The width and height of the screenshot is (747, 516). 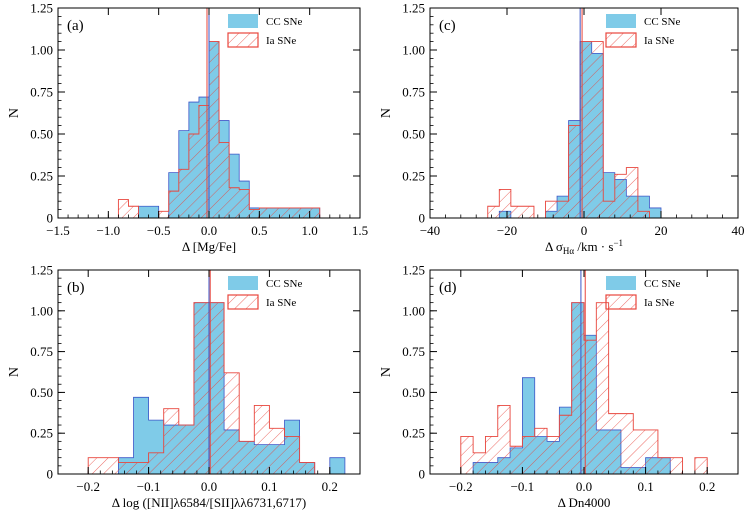 I want to click on x-tick-label: −1.0, so click(x=109, y=230).